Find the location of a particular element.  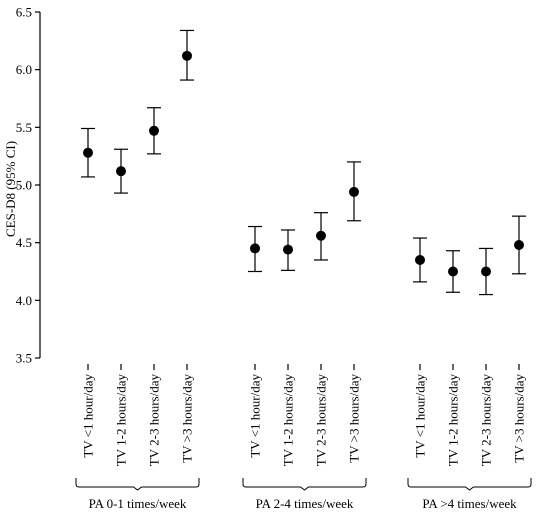

y-tick-label: 6.5 is located at coordinates (24, 12).